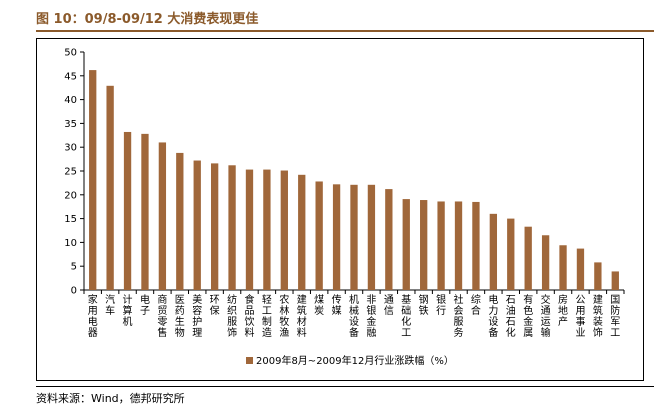 This screenshot has width=661, height=408. Describe the element at coordinates (493, 316) in the screenshot. I see `x-tick-label: 电力设备` at that location.